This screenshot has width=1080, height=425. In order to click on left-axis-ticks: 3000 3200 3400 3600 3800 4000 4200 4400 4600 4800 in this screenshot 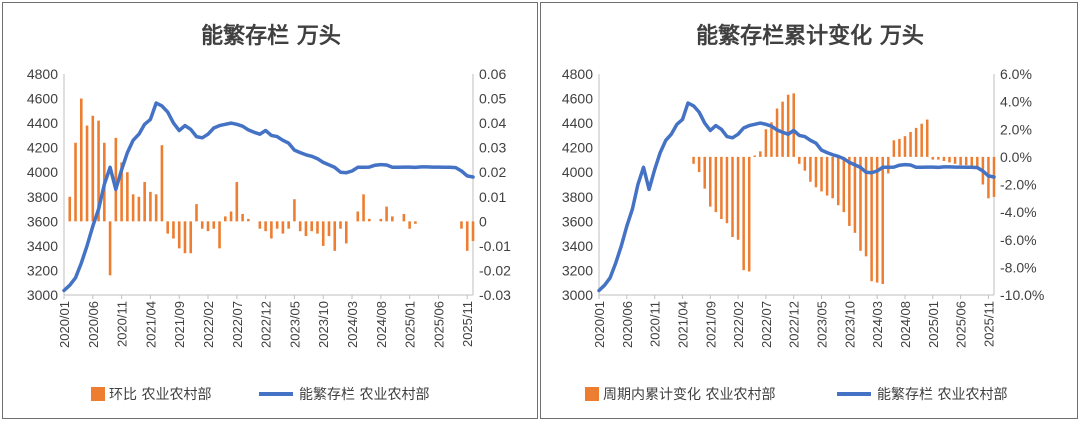, I will do `click(42, 184)`.